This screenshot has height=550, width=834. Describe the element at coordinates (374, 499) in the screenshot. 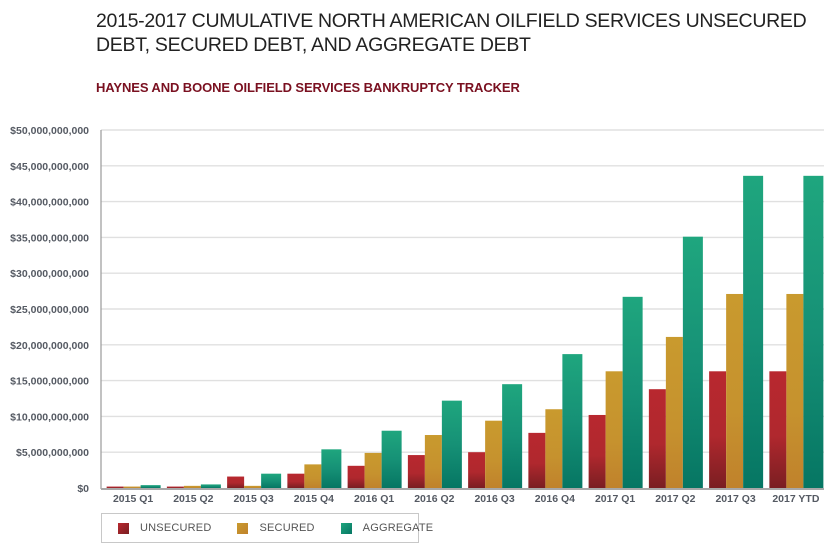

I see `x-tick-label: 2016 Q1` at that location.